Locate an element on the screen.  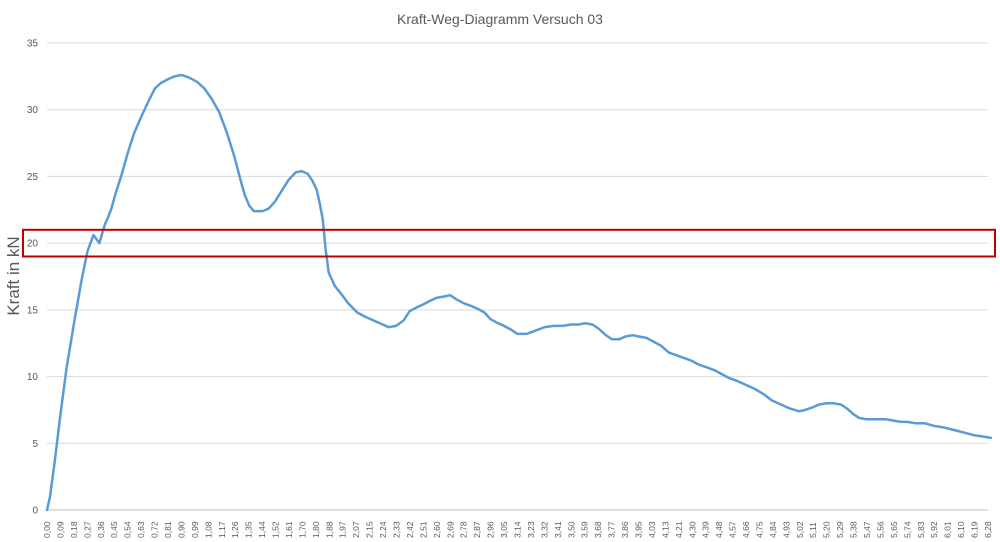
x-tick-label: 5,65 is located at coordinates (894, 529).